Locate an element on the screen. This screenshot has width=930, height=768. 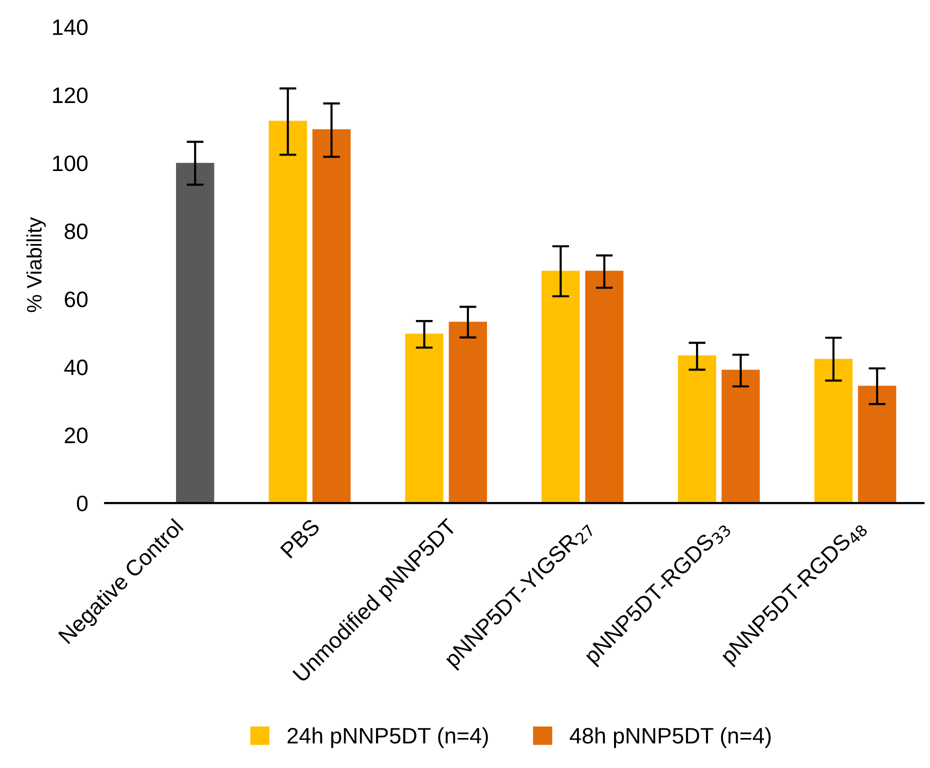
y-tick-label: 40 is located at coordinates (76, 368).